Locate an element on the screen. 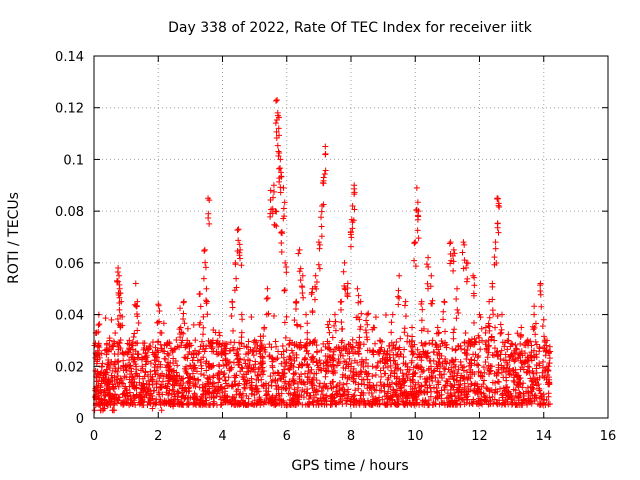 The height and width of the screenshot is (480, 640). y-tick-label: 0.04 is located at coordinates (69, 316).